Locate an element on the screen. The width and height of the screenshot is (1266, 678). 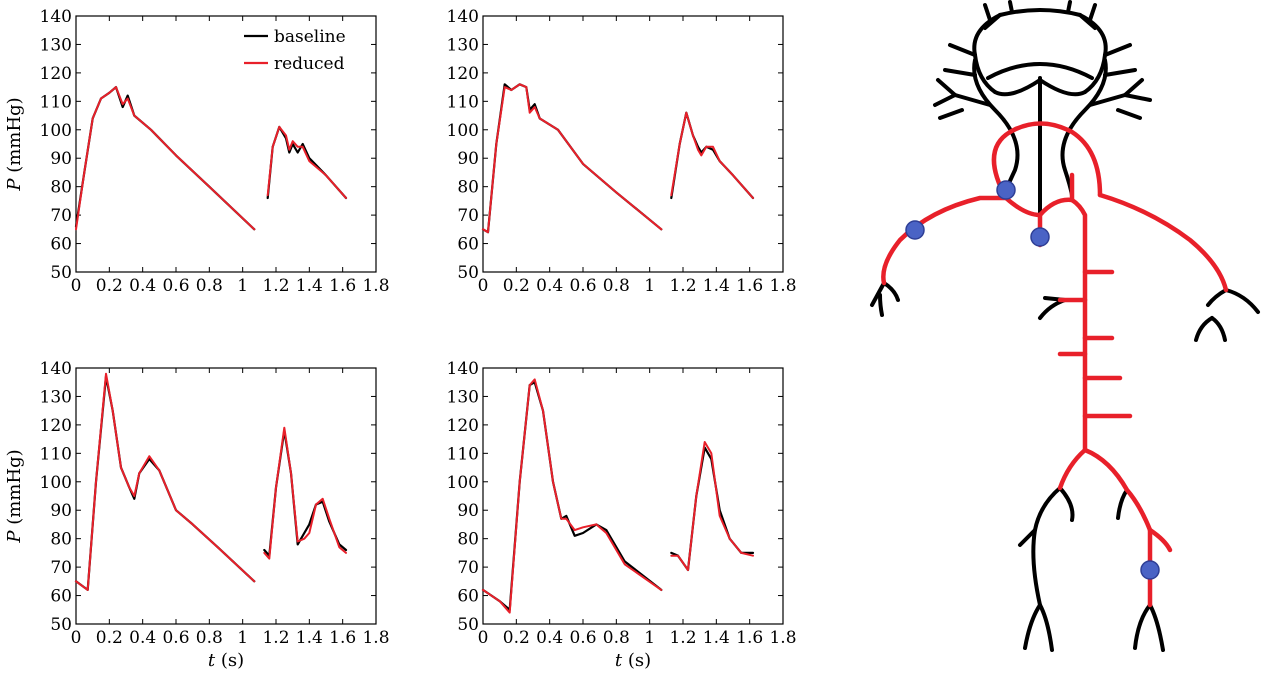
y-axis-label: P (mmHg) is located at coordinates (14, 144).